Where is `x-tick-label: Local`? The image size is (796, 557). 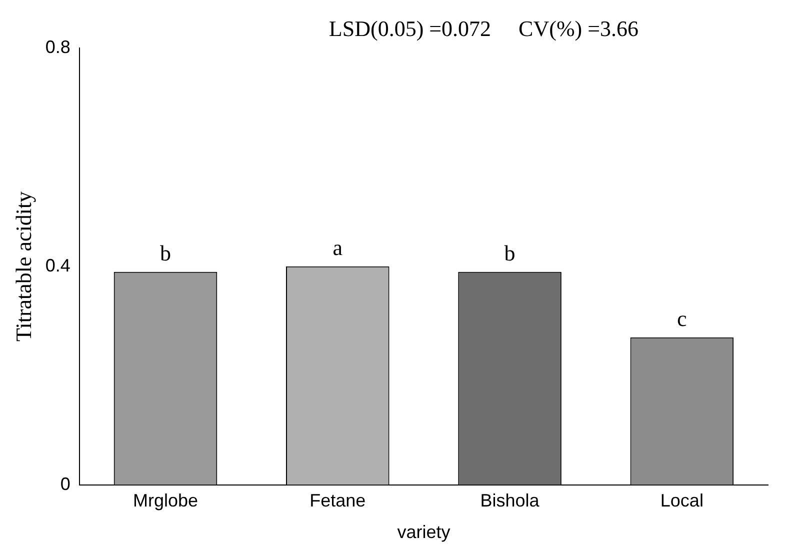
x-tick-label: Local is located at coordinates (682, 500).